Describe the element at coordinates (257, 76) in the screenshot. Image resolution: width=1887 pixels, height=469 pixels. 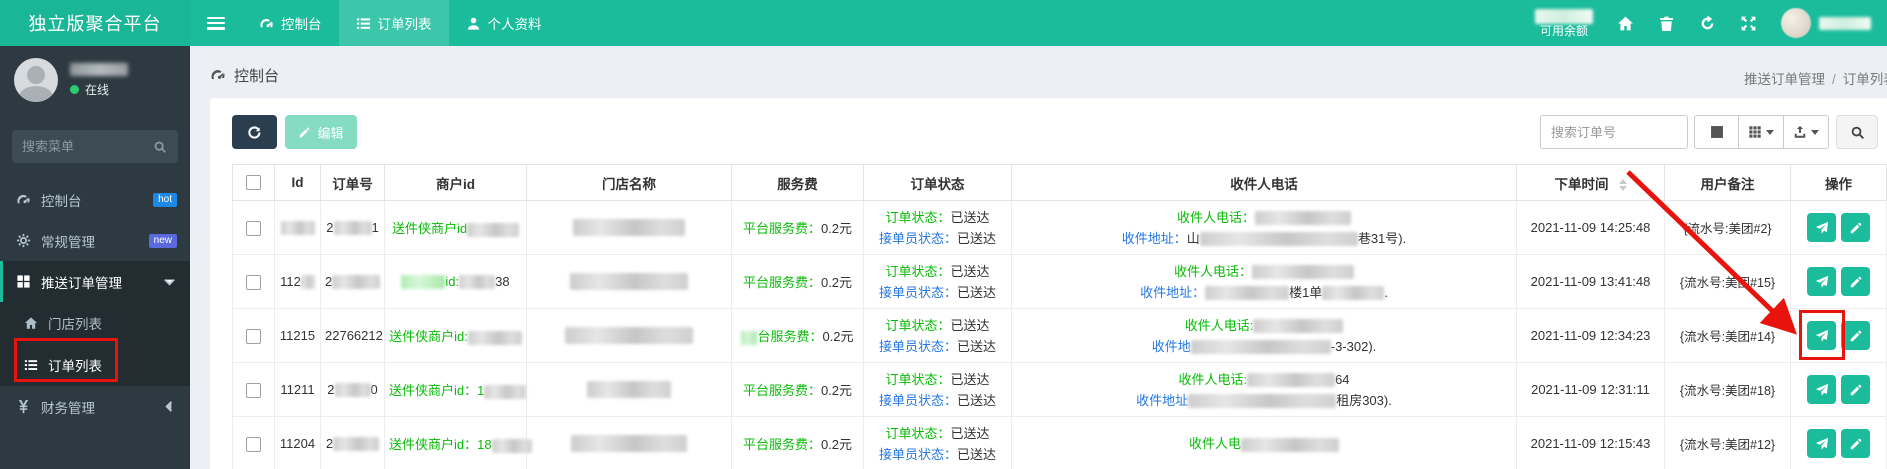
I see `page-title-label: 控制台` at that location.